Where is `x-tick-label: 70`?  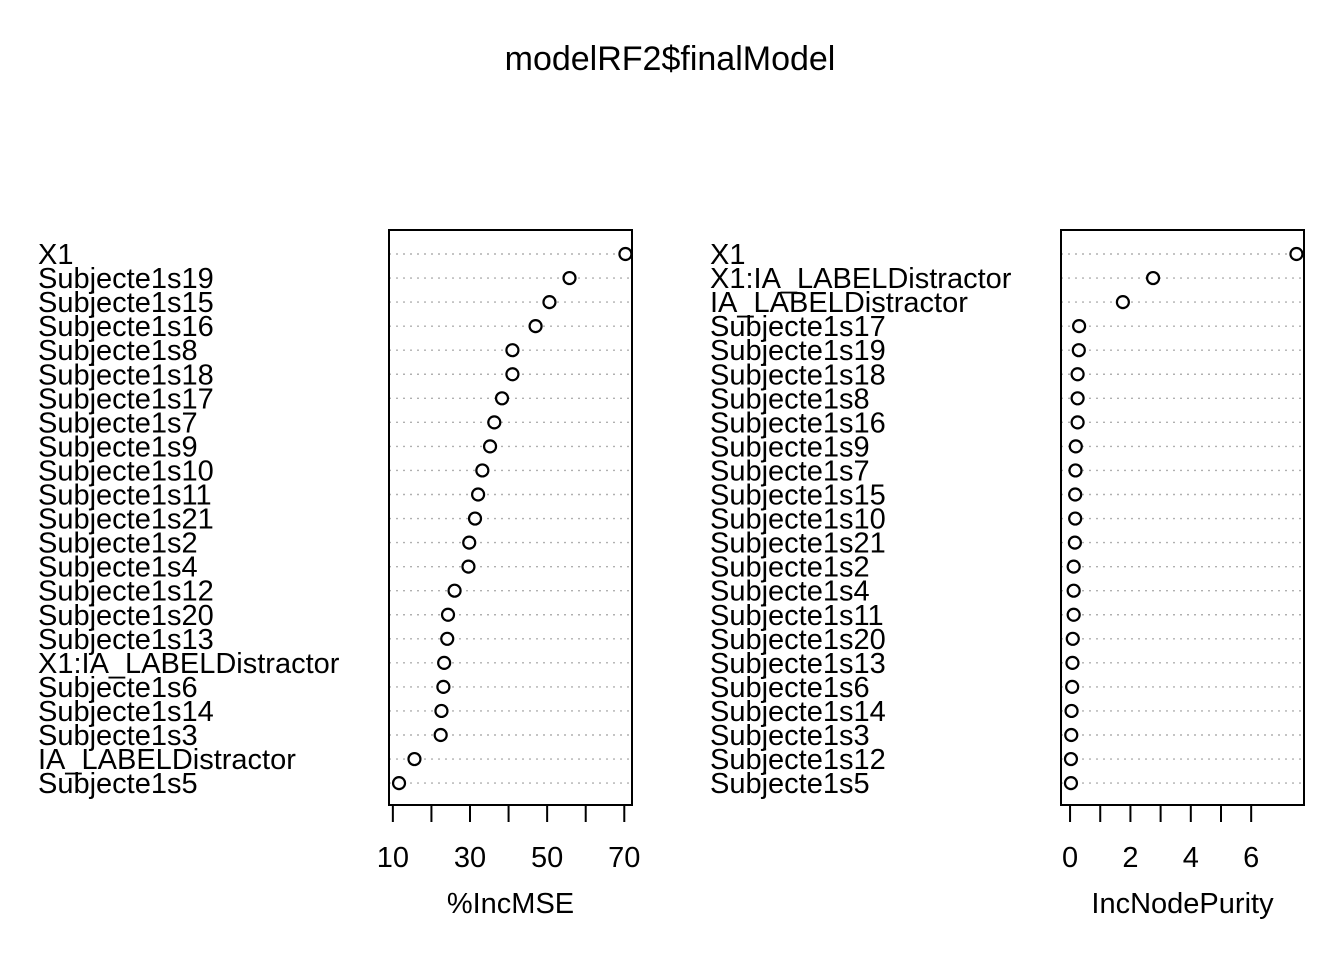 x-tick-label: 70 is located at coordinates (624, 858).